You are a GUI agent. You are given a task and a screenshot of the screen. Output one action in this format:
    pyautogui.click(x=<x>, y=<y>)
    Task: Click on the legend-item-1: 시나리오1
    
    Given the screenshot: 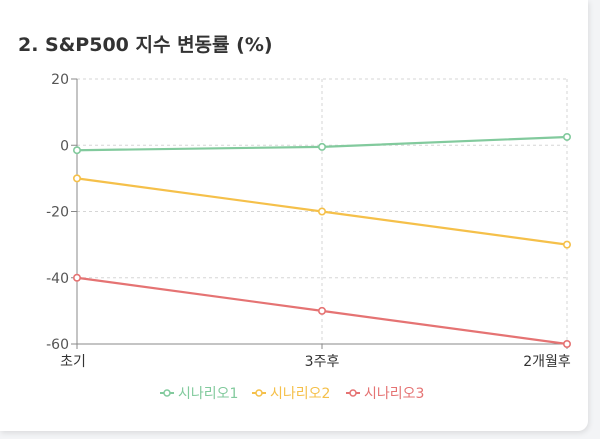 What is the action you would take?
    pyautogui.click(x=199, y=394)
    